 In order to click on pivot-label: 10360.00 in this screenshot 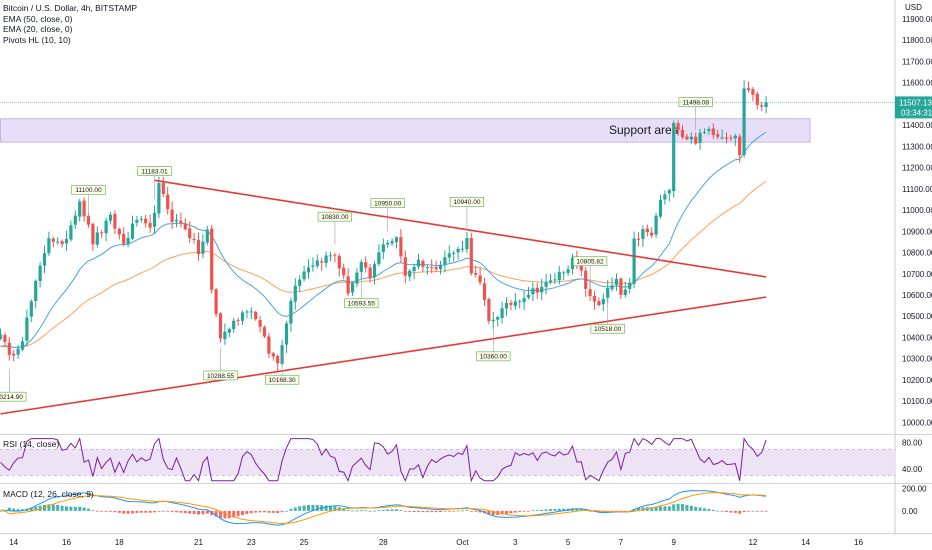, I will do `click(493, 345)`.